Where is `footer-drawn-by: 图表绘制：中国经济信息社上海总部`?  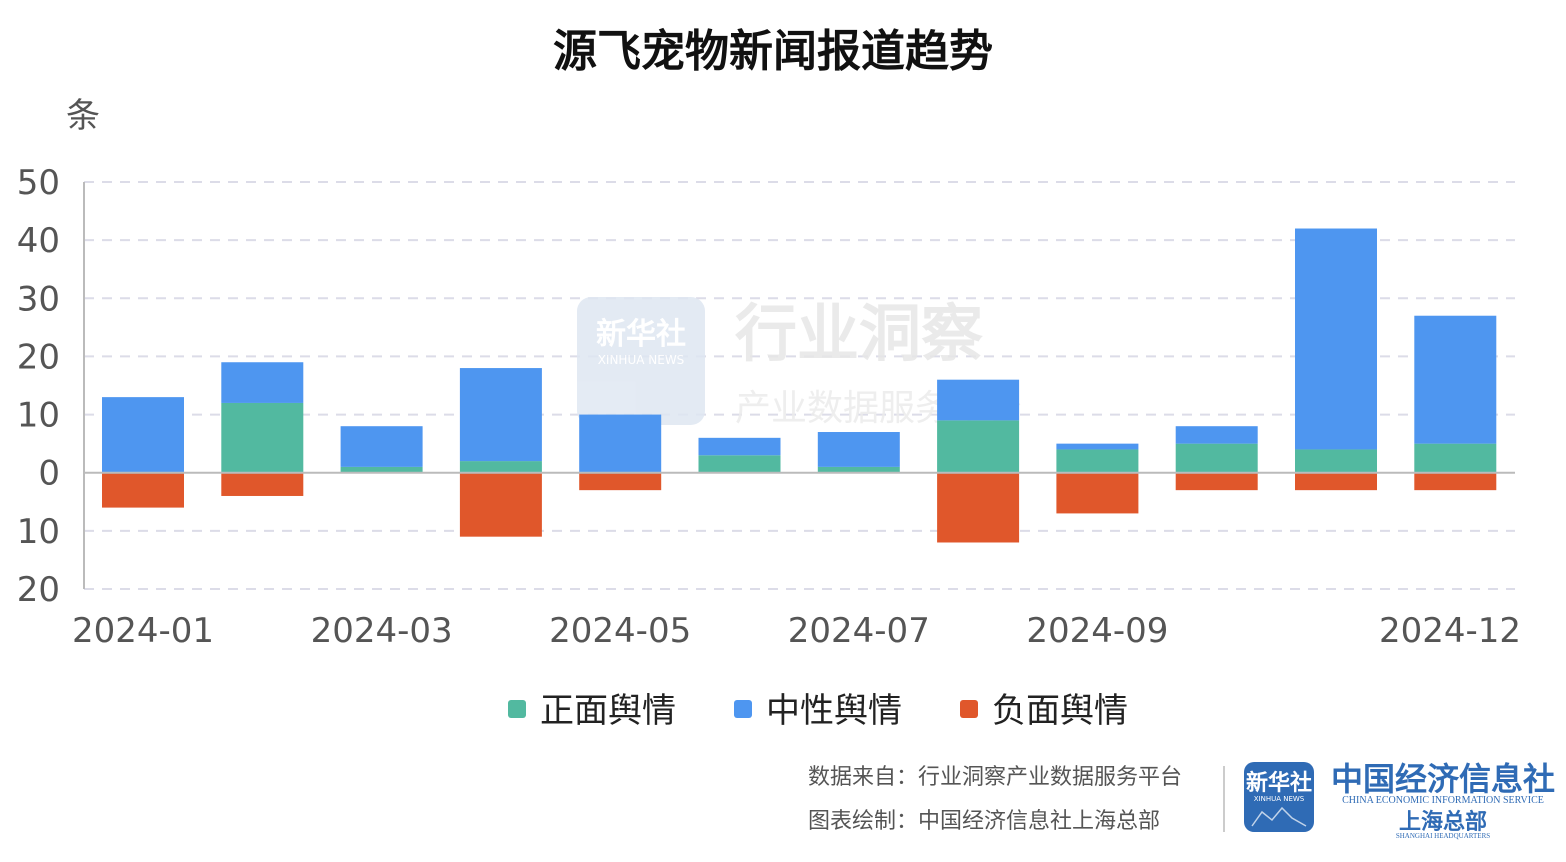
footer-drawn-by: 图表绘制：中国经济信息社上海总部 is located at coordinates (984, 821).